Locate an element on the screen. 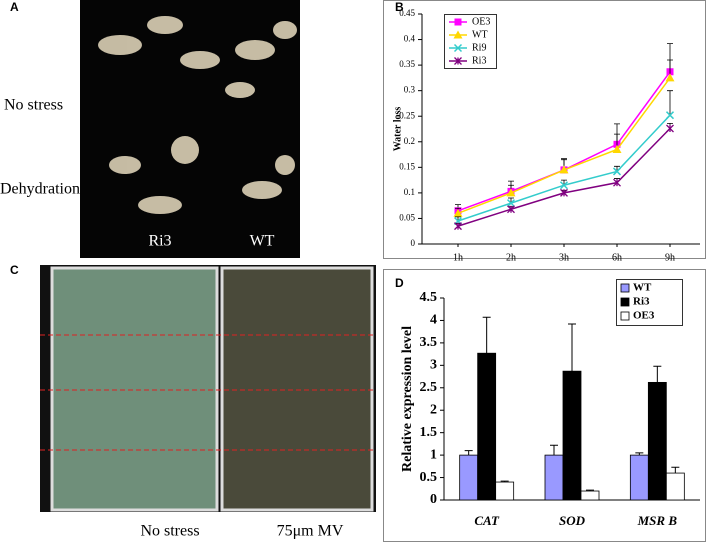 This screenshot has width=710, height=546. panel-label: D is located at coordinates (399, 283).